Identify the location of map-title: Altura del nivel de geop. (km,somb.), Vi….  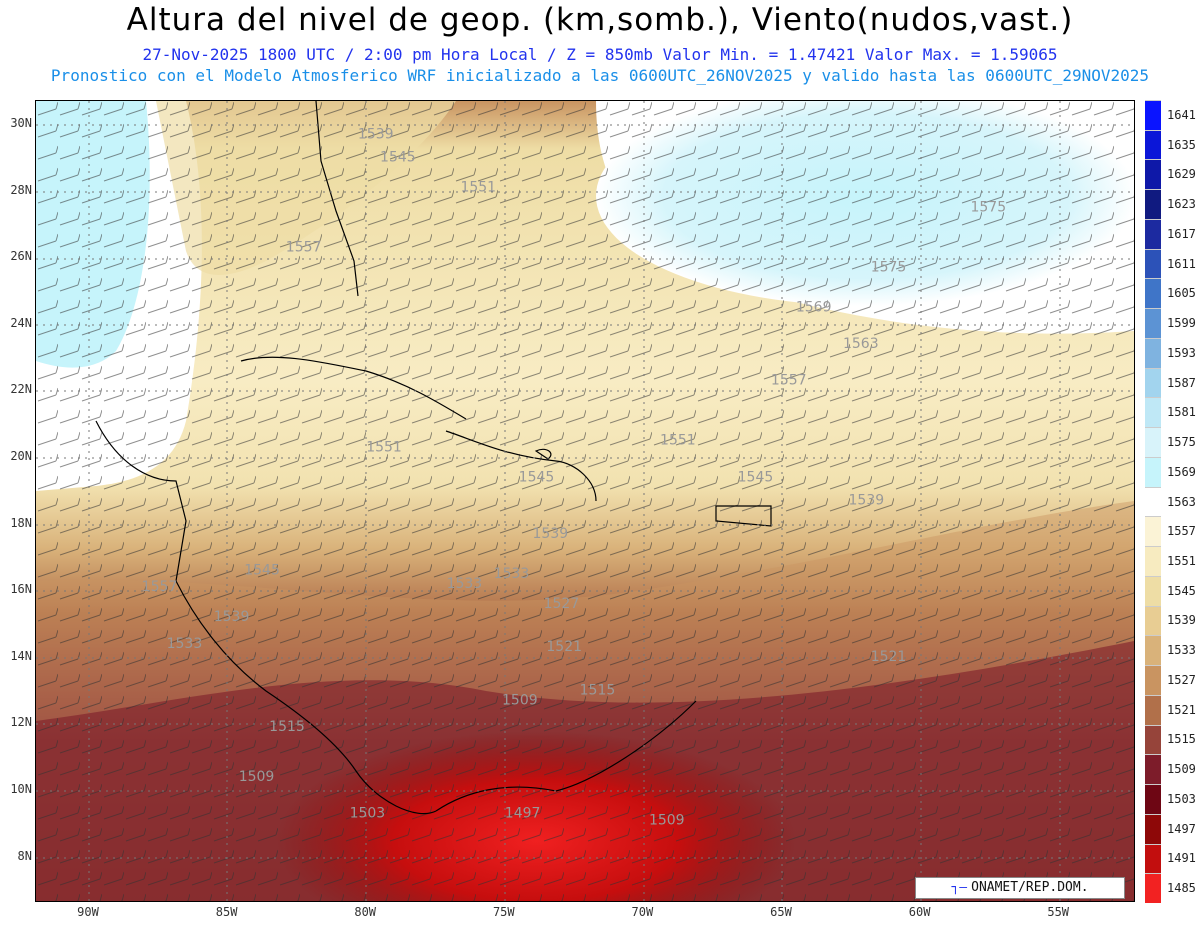
(600, 20).